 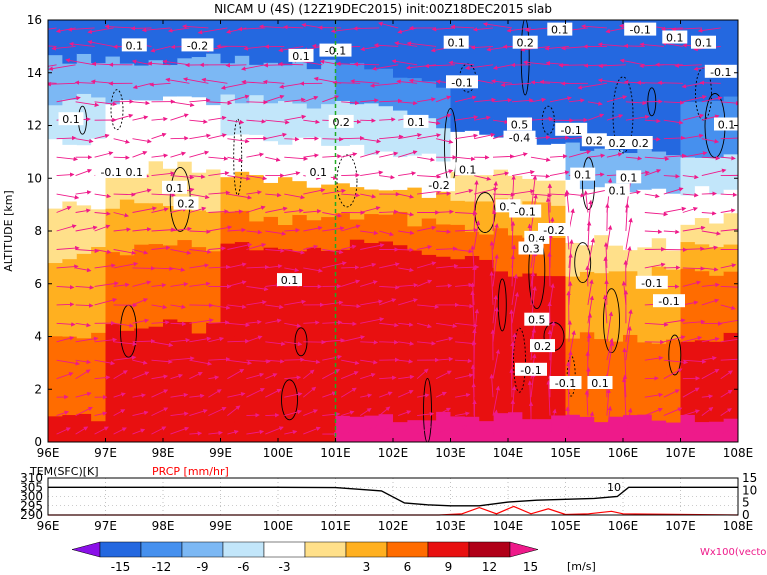 I want to click on contour-line, so click(x=611, y=321).